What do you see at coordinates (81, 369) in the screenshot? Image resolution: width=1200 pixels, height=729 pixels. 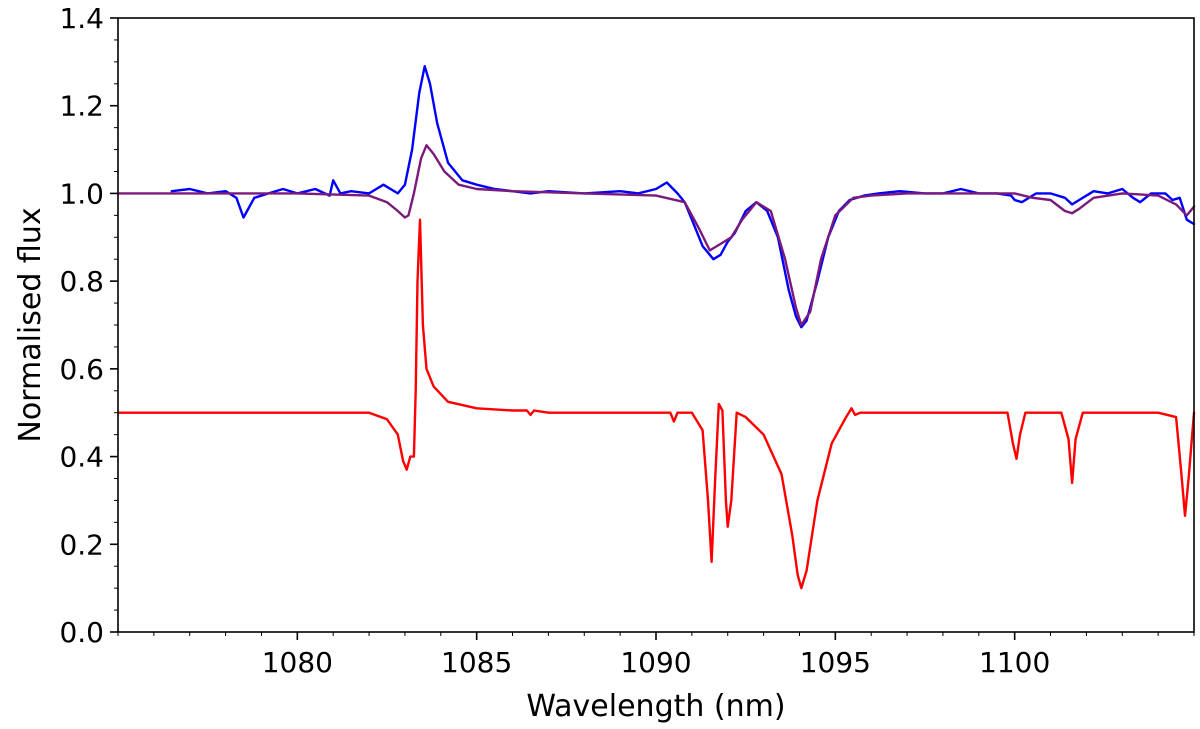 I see `y-tick-label: 0.6` at bounding box center [81, 369].